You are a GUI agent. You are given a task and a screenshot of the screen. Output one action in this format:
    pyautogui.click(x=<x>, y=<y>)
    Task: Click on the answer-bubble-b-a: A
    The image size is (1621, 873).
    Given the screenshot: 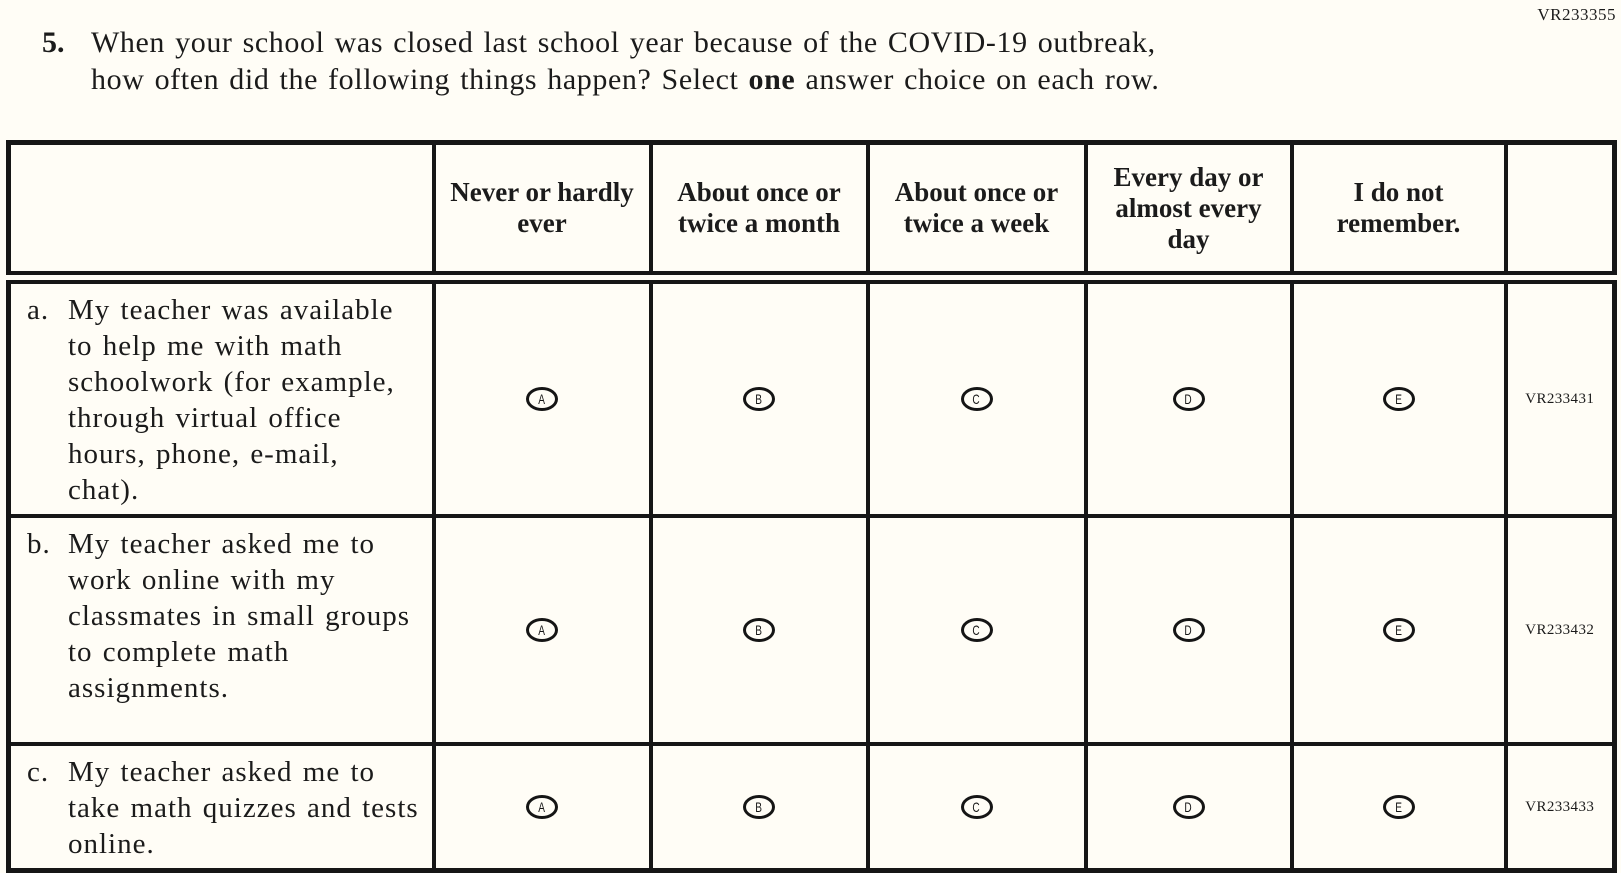 What is the action you would take?
    pyautogui.click(x=542, y=630)
    